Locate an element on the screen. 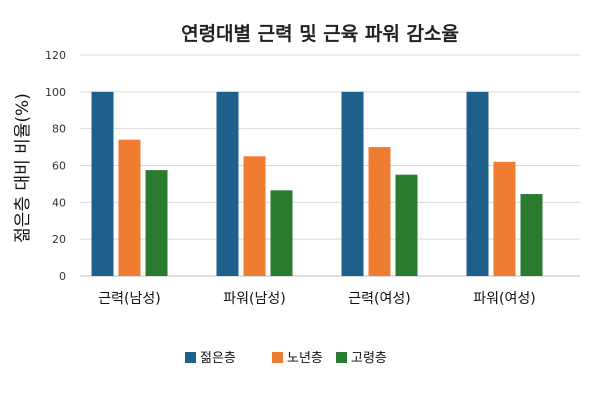  y-tick-labels: 0 20 40 60 80 100 120 is located at coordinates (55, 166).